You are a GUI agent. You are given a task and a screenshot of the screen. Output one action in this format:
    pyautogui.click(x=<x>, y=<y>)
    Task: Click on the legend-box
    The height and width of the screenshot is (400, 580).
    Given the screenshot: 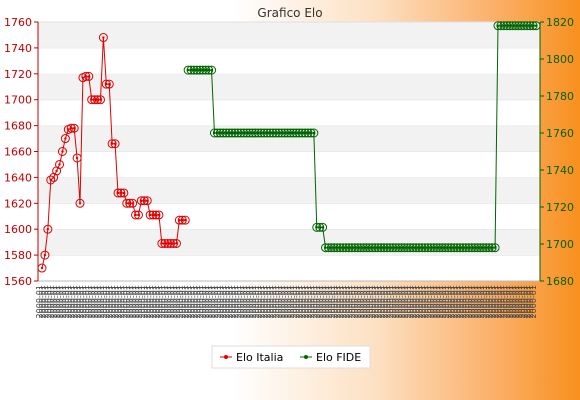 What is the action you would take?
    pyautogui.click(x=291, y=357)
    